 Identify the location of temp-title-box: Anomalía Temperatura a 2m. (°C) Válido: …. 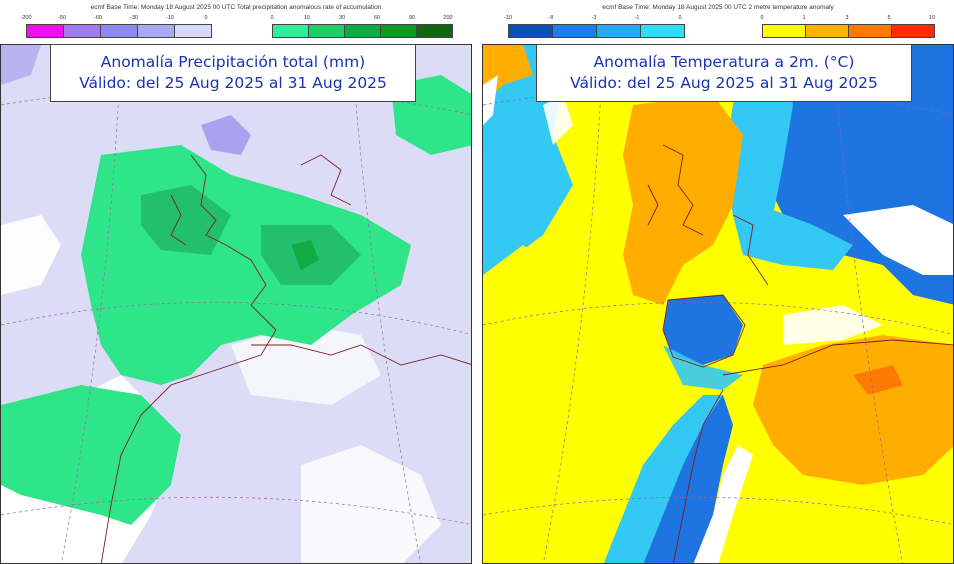
(724, 73).